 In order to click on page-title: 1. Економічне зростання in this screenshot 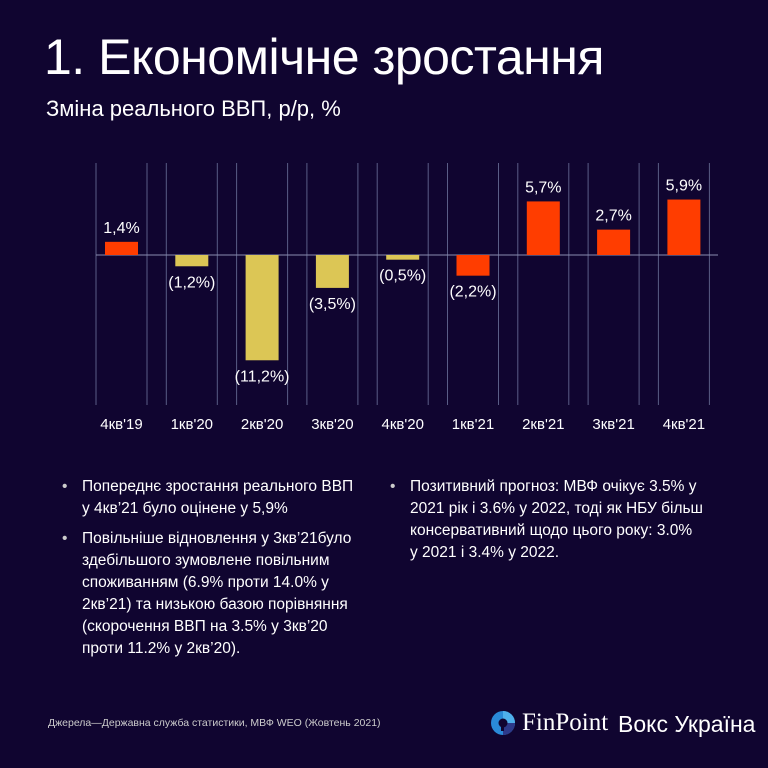, I will do `click(324, 57)`.